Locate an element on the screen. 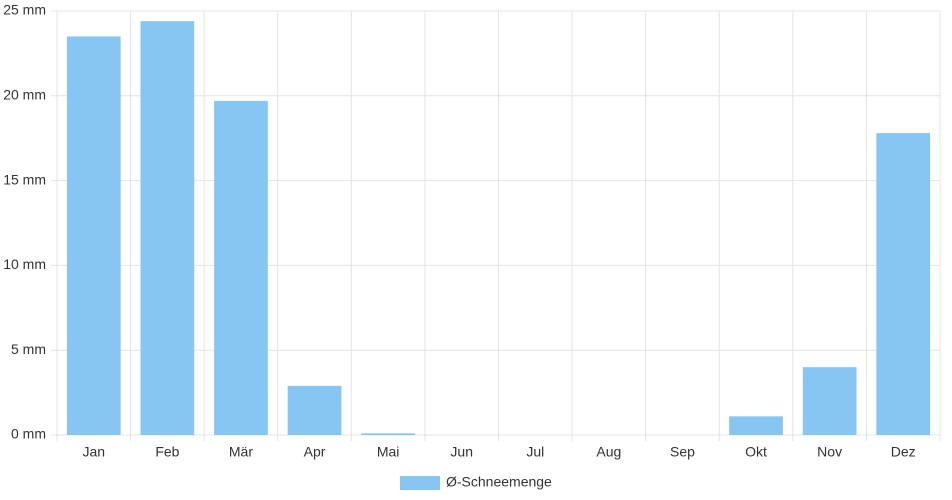 The image size is (952, 500). x-tick-label: Dez is located at coordinates (903, 452).